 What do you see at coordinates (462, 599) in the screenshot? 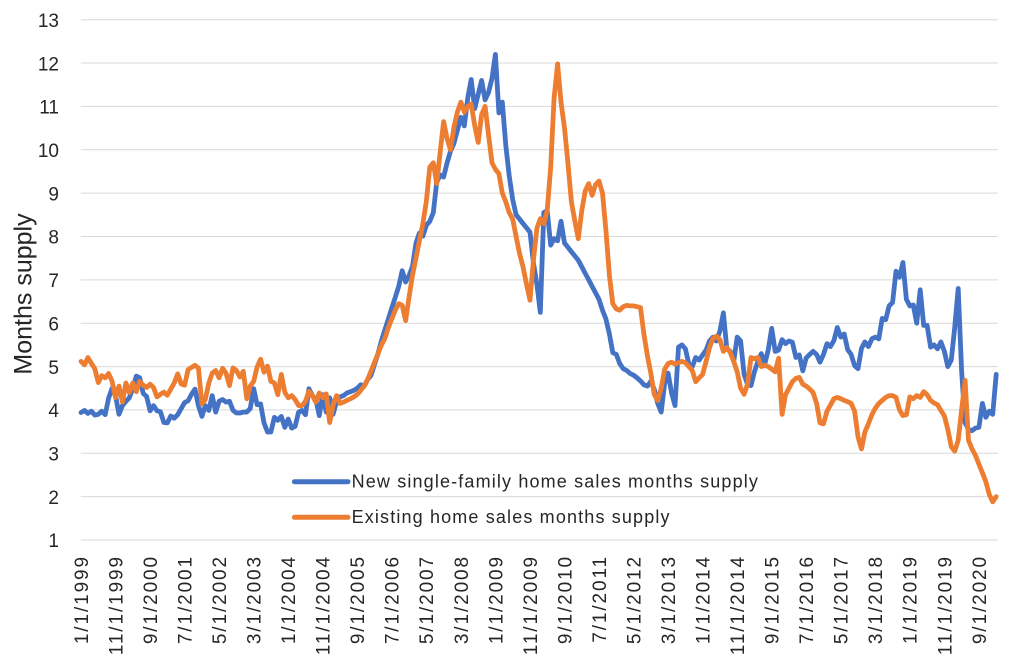
I see `svg-text: 3/1/2008` at bounding box center [462, 599].